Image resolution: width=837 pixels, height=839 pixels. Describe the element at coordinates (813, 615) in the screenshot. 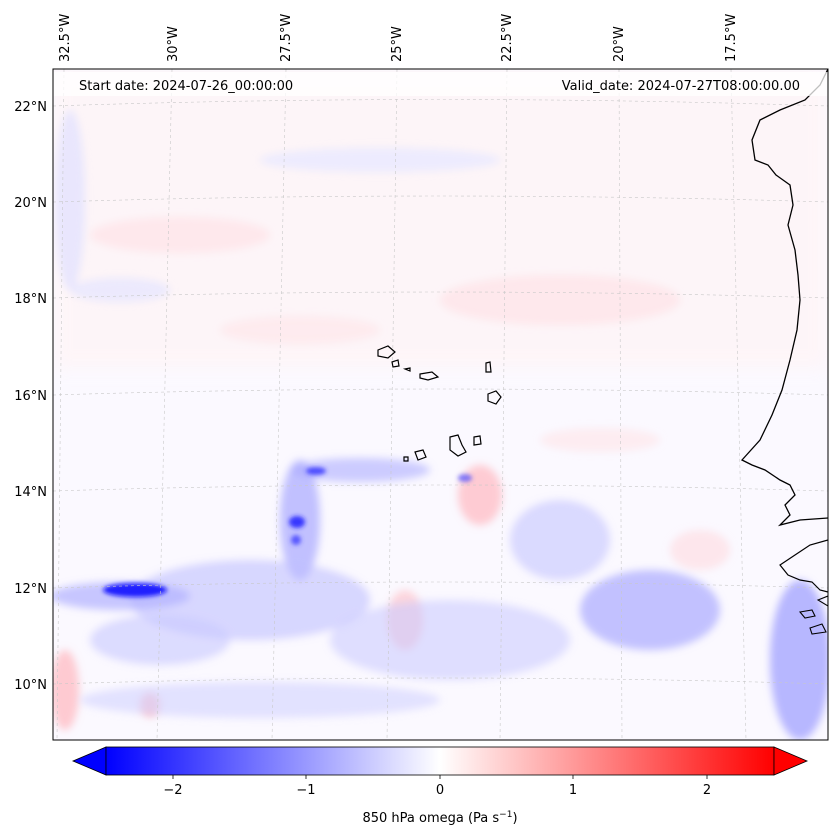

I see `bijagos-islands` at that location.